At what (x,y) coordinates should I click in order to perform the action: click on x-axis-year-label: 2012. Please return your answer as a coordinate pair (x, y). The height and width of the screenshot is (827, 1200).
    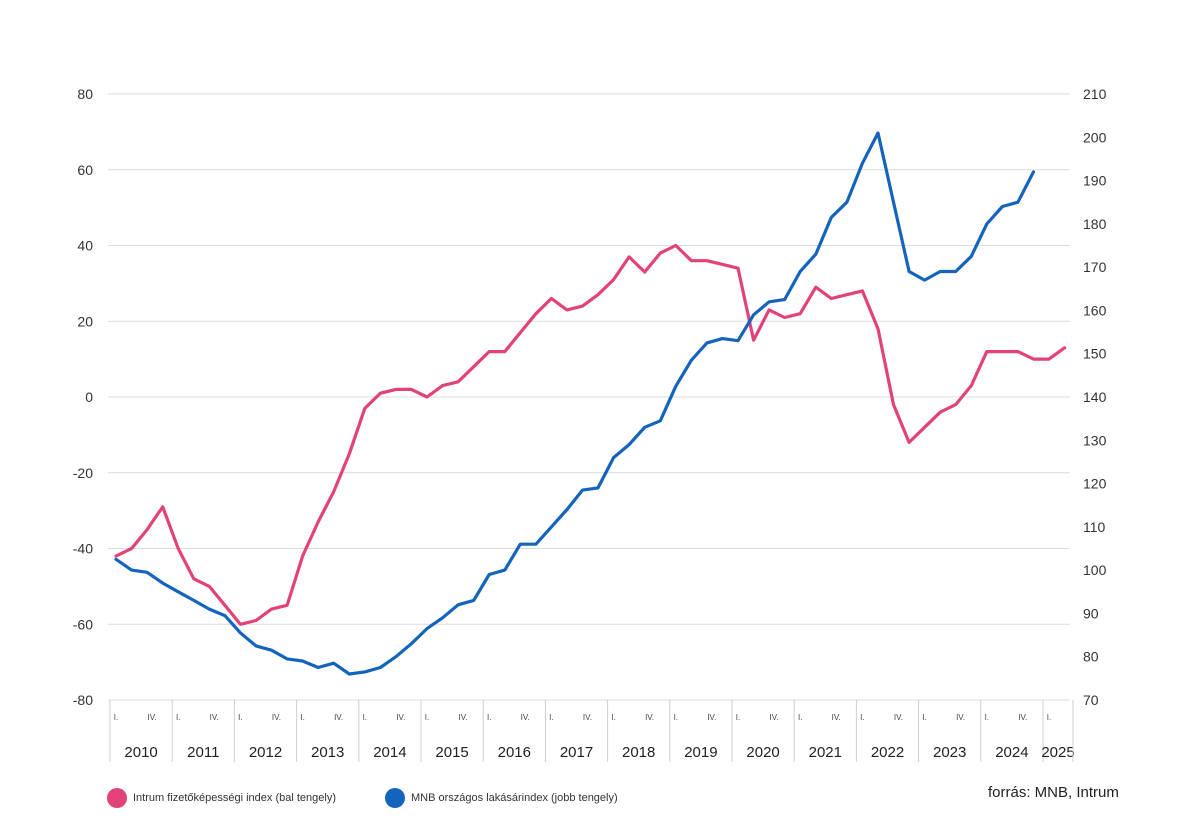
    Looking at the image, I should click on (265, 752).